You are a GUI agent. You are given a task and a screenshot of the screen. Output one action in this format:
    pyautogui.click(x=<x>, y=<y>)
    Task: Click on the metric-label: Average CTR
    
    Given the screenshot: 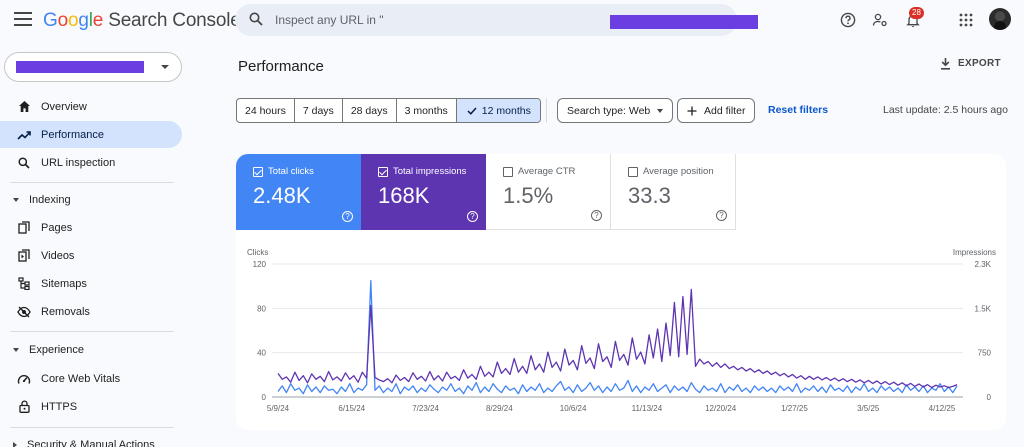 What is the action you would take?
    pyautogui.click(x=547, y=171)
    